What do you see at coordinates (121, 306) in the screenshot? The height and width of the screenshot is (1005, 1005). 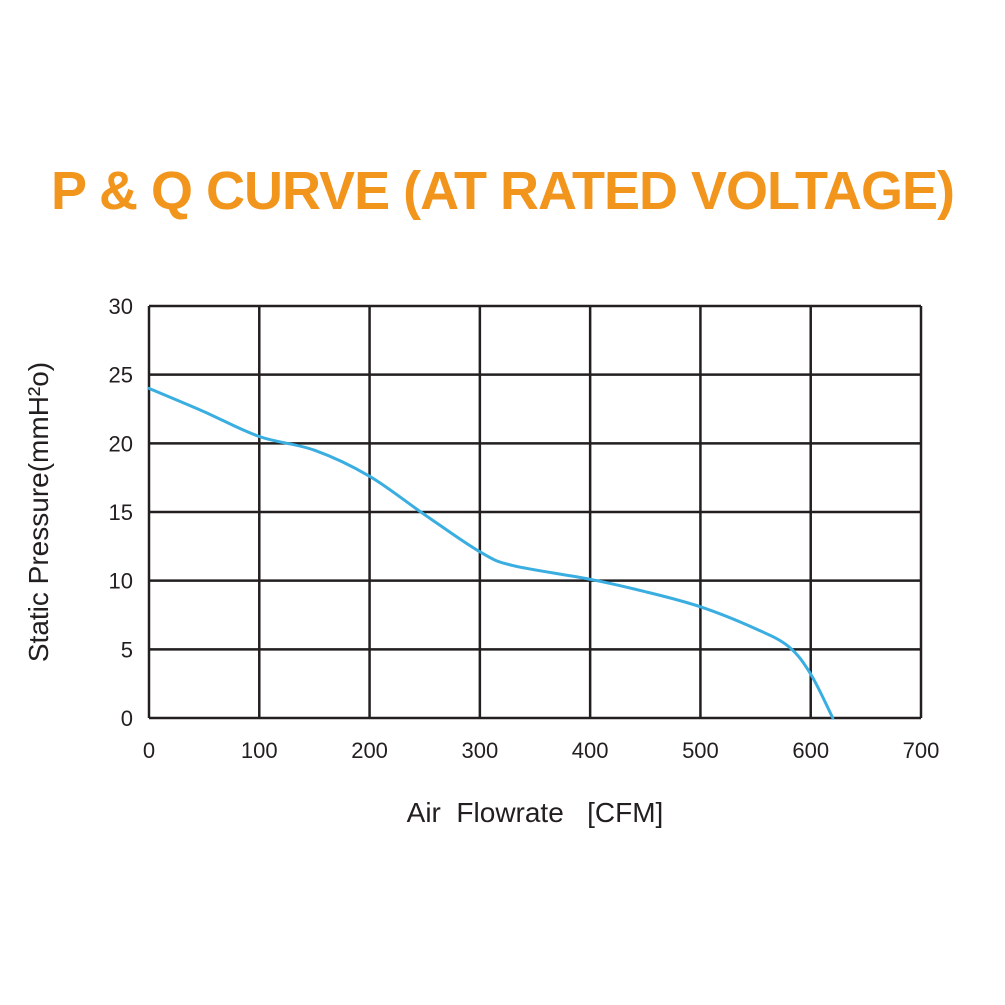 I see `y-tick-label: 30` at bounding box center [121, 306].